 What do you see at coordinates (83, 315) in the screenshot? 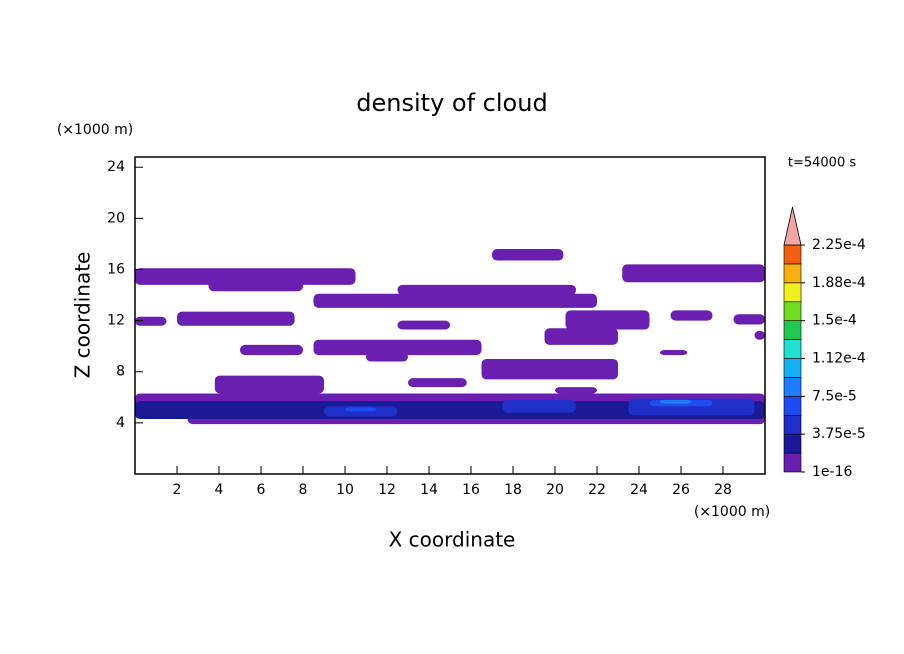
I see `y-axis-label: Z coordinate` at bounding box center [83, 315].